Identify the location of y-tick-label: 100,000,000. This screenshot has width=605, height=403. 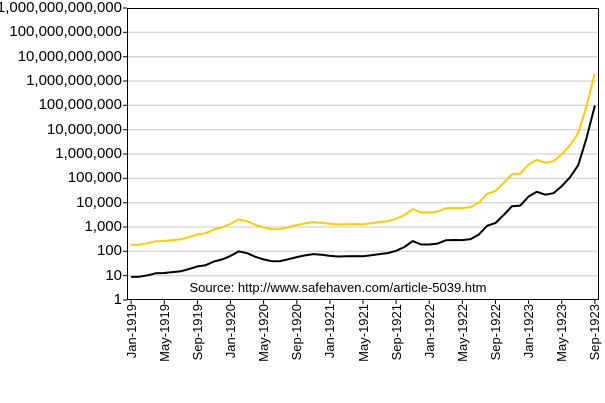
(80, 105).